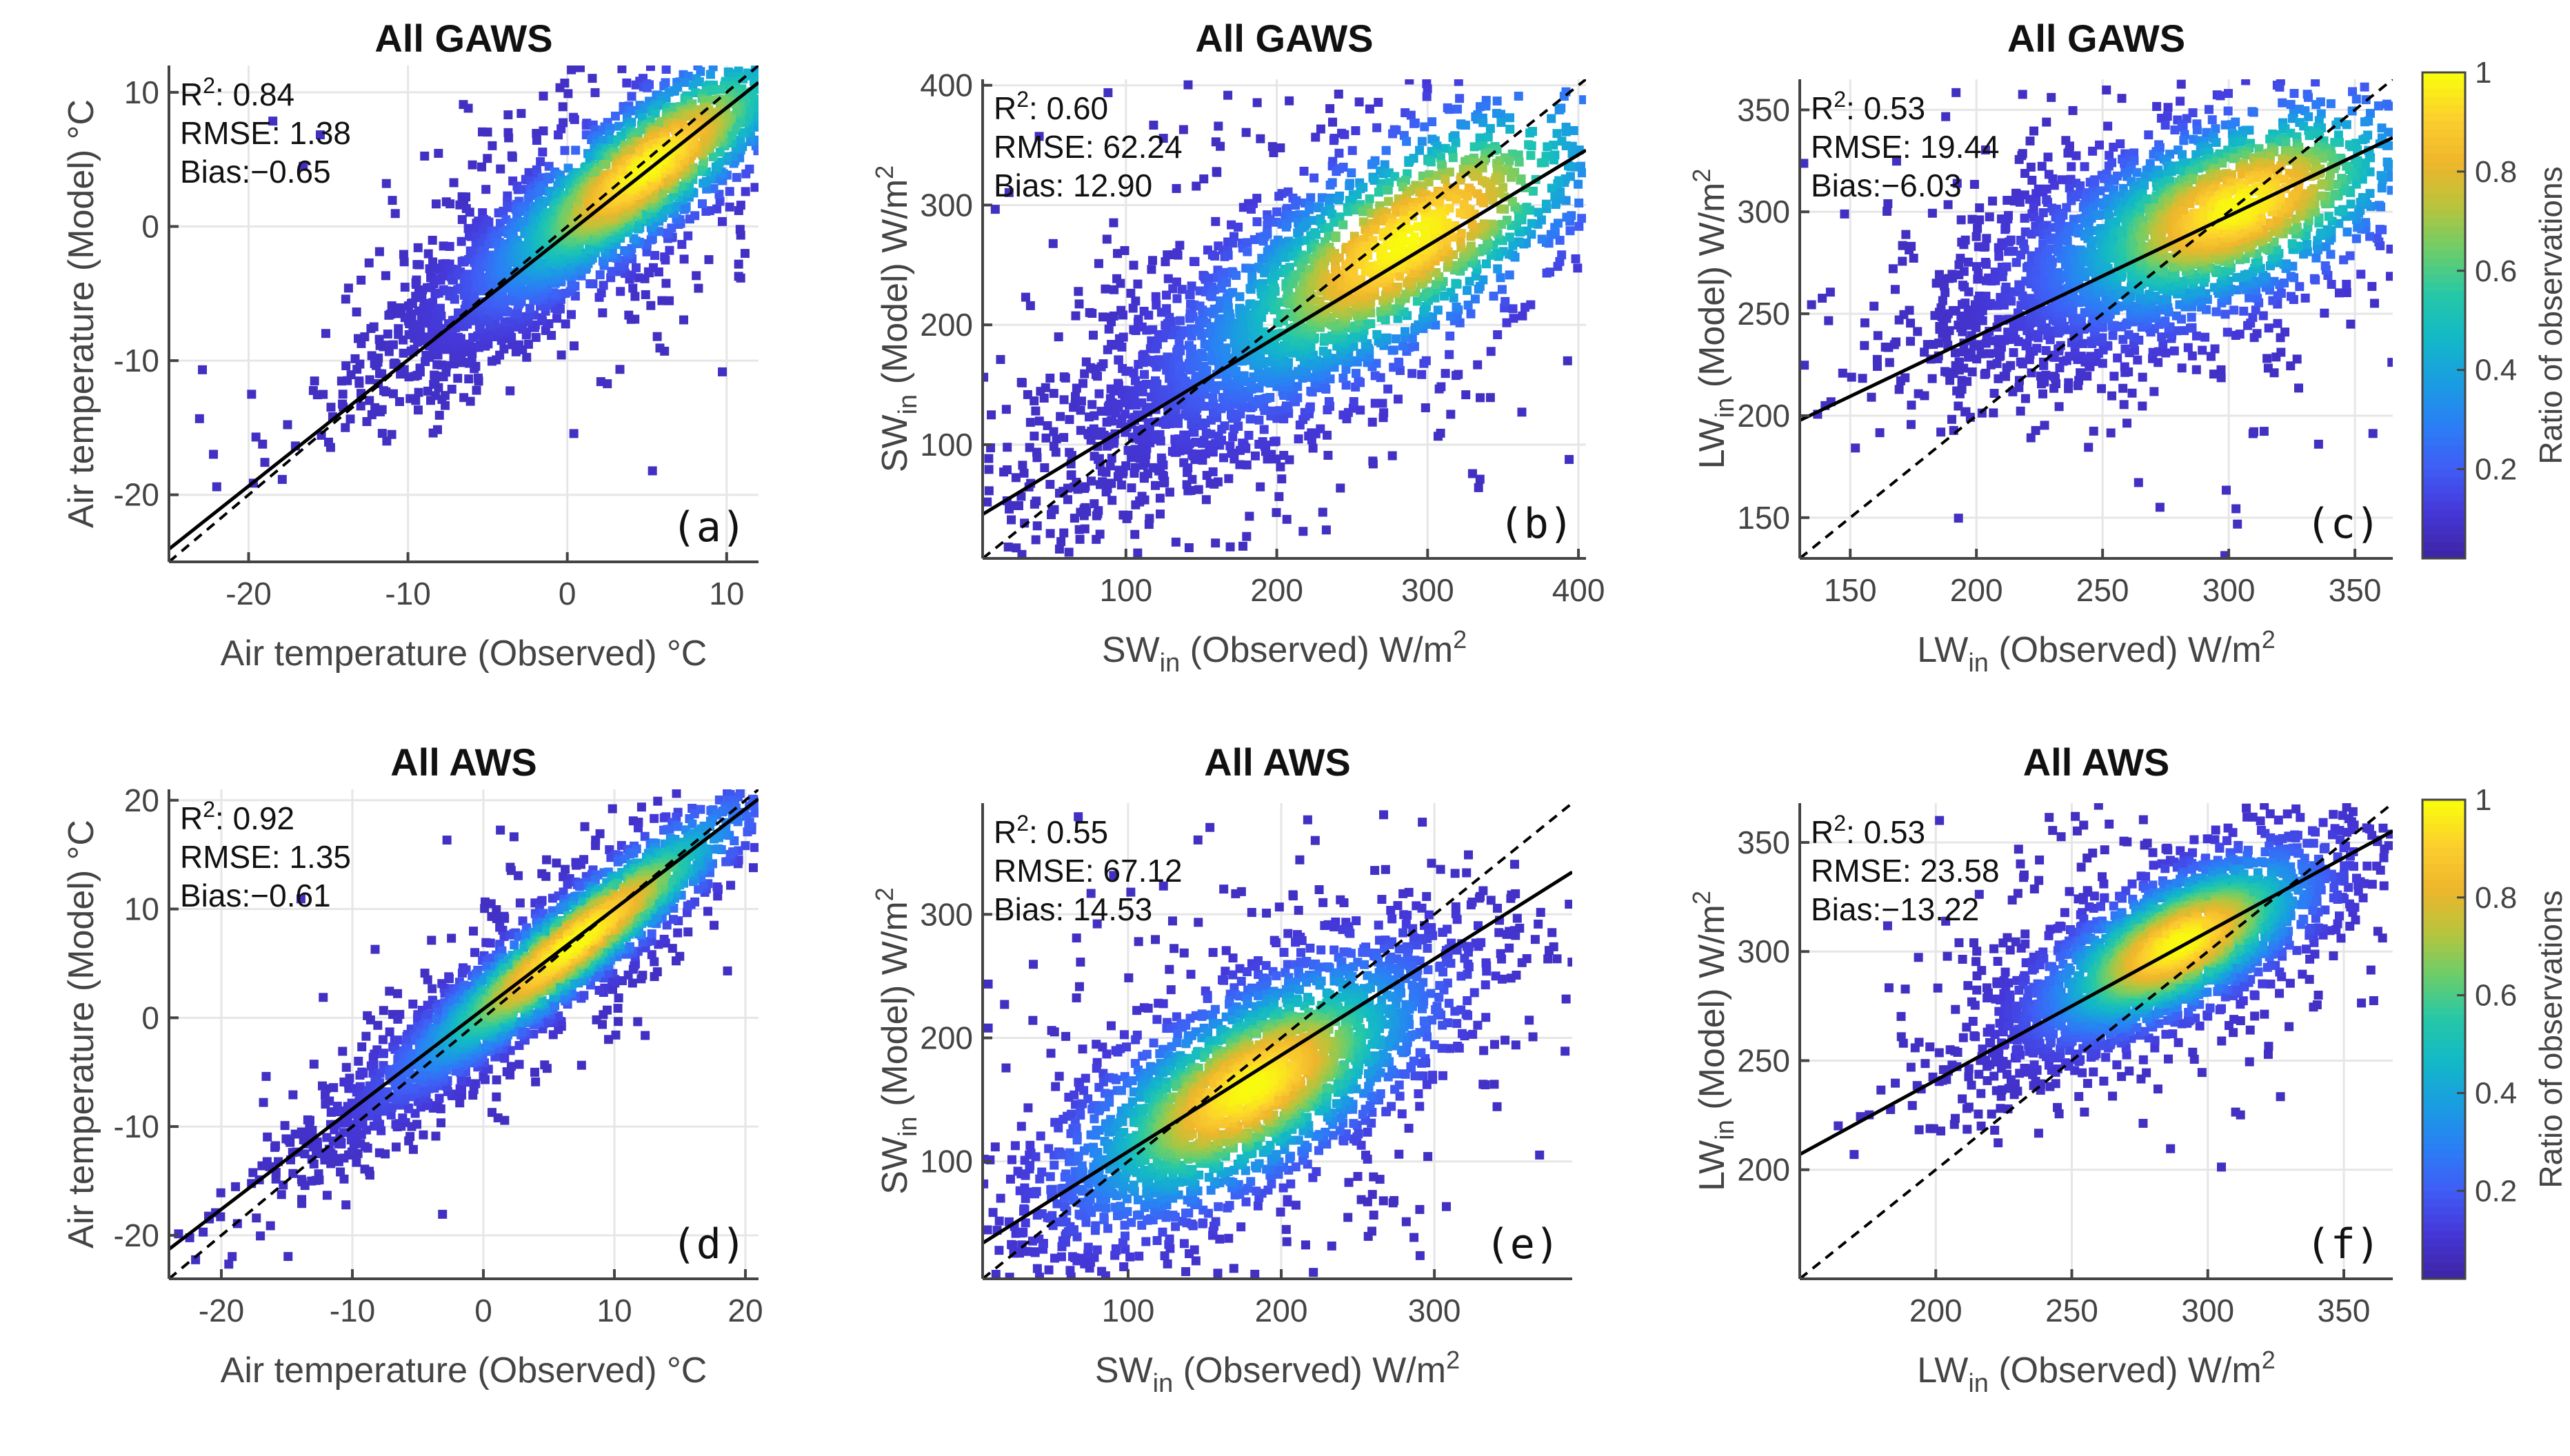 The height and width of the screenshot is (1456, 2570). Describe the element at coordinates (567, 593) in the screenshot. I see `x-tick-label: 0` at that location.